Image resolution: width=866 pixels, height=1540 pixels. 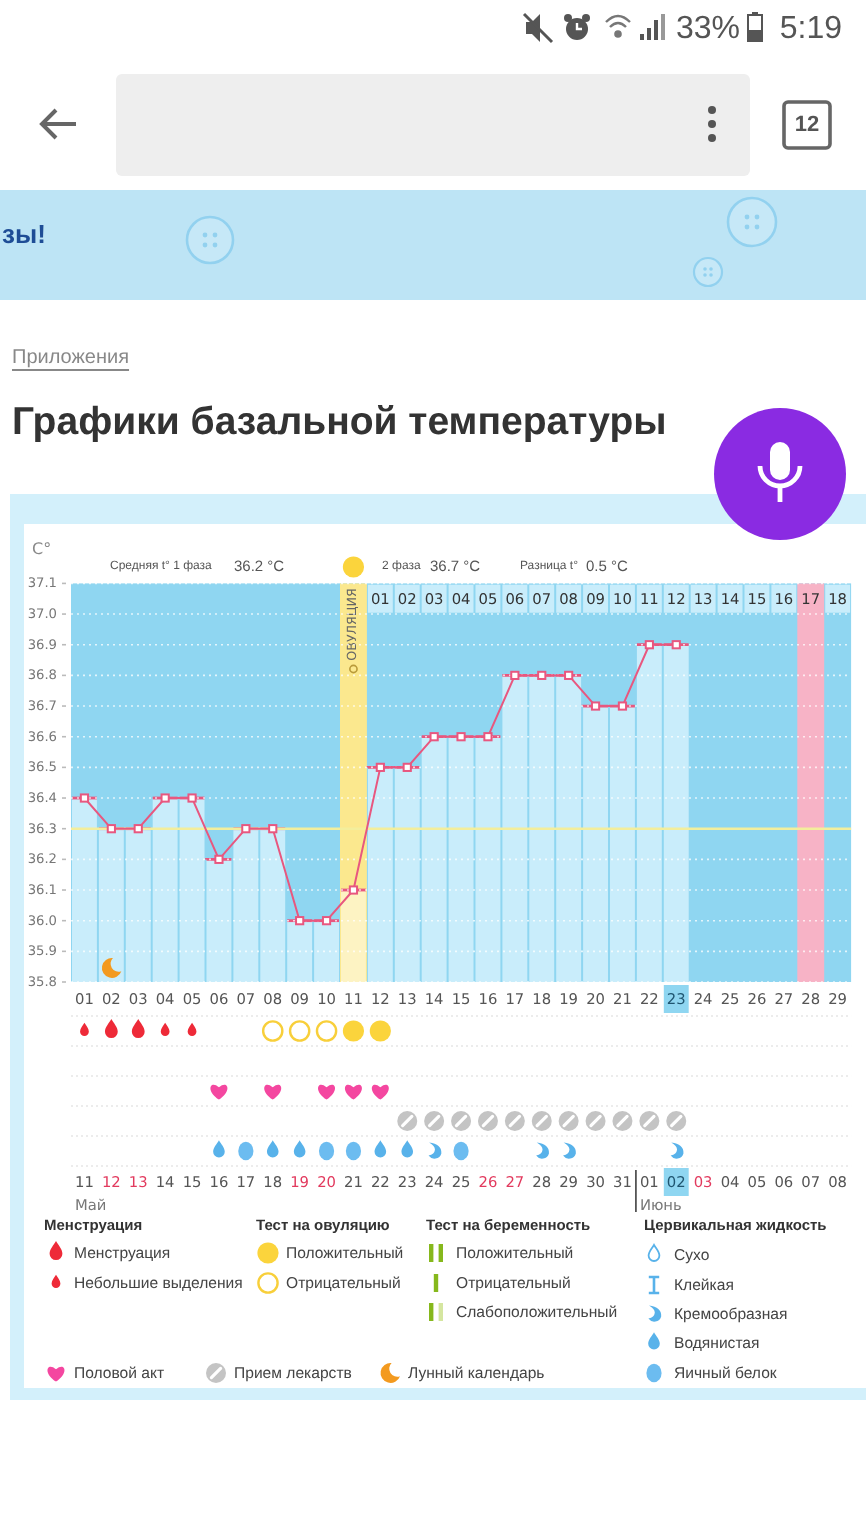 I want to click on text: 5:19, so click(x=811, y=29).